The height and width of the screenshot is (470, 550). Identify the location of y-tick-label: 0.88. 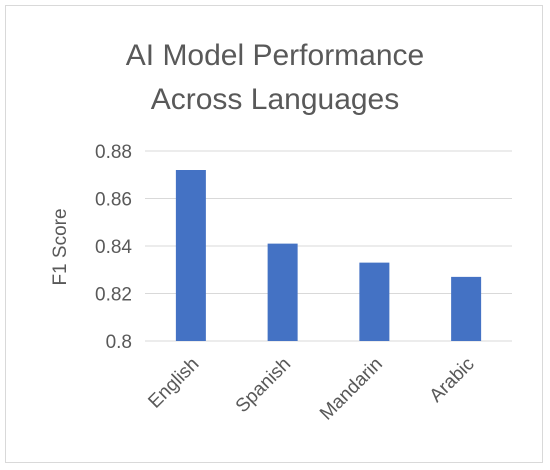
(113, 152).